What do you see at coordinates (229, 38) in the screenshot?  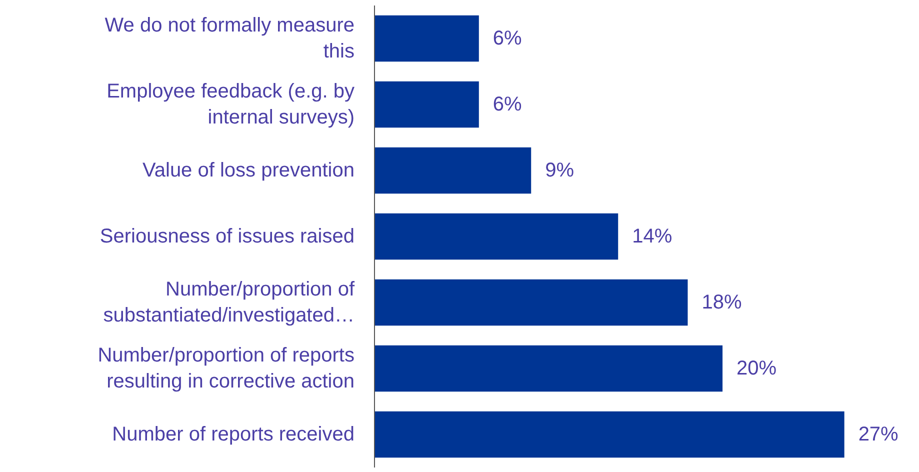 I see `y-tick-label: We do not formally measure this` at bounding box center [229, 38].